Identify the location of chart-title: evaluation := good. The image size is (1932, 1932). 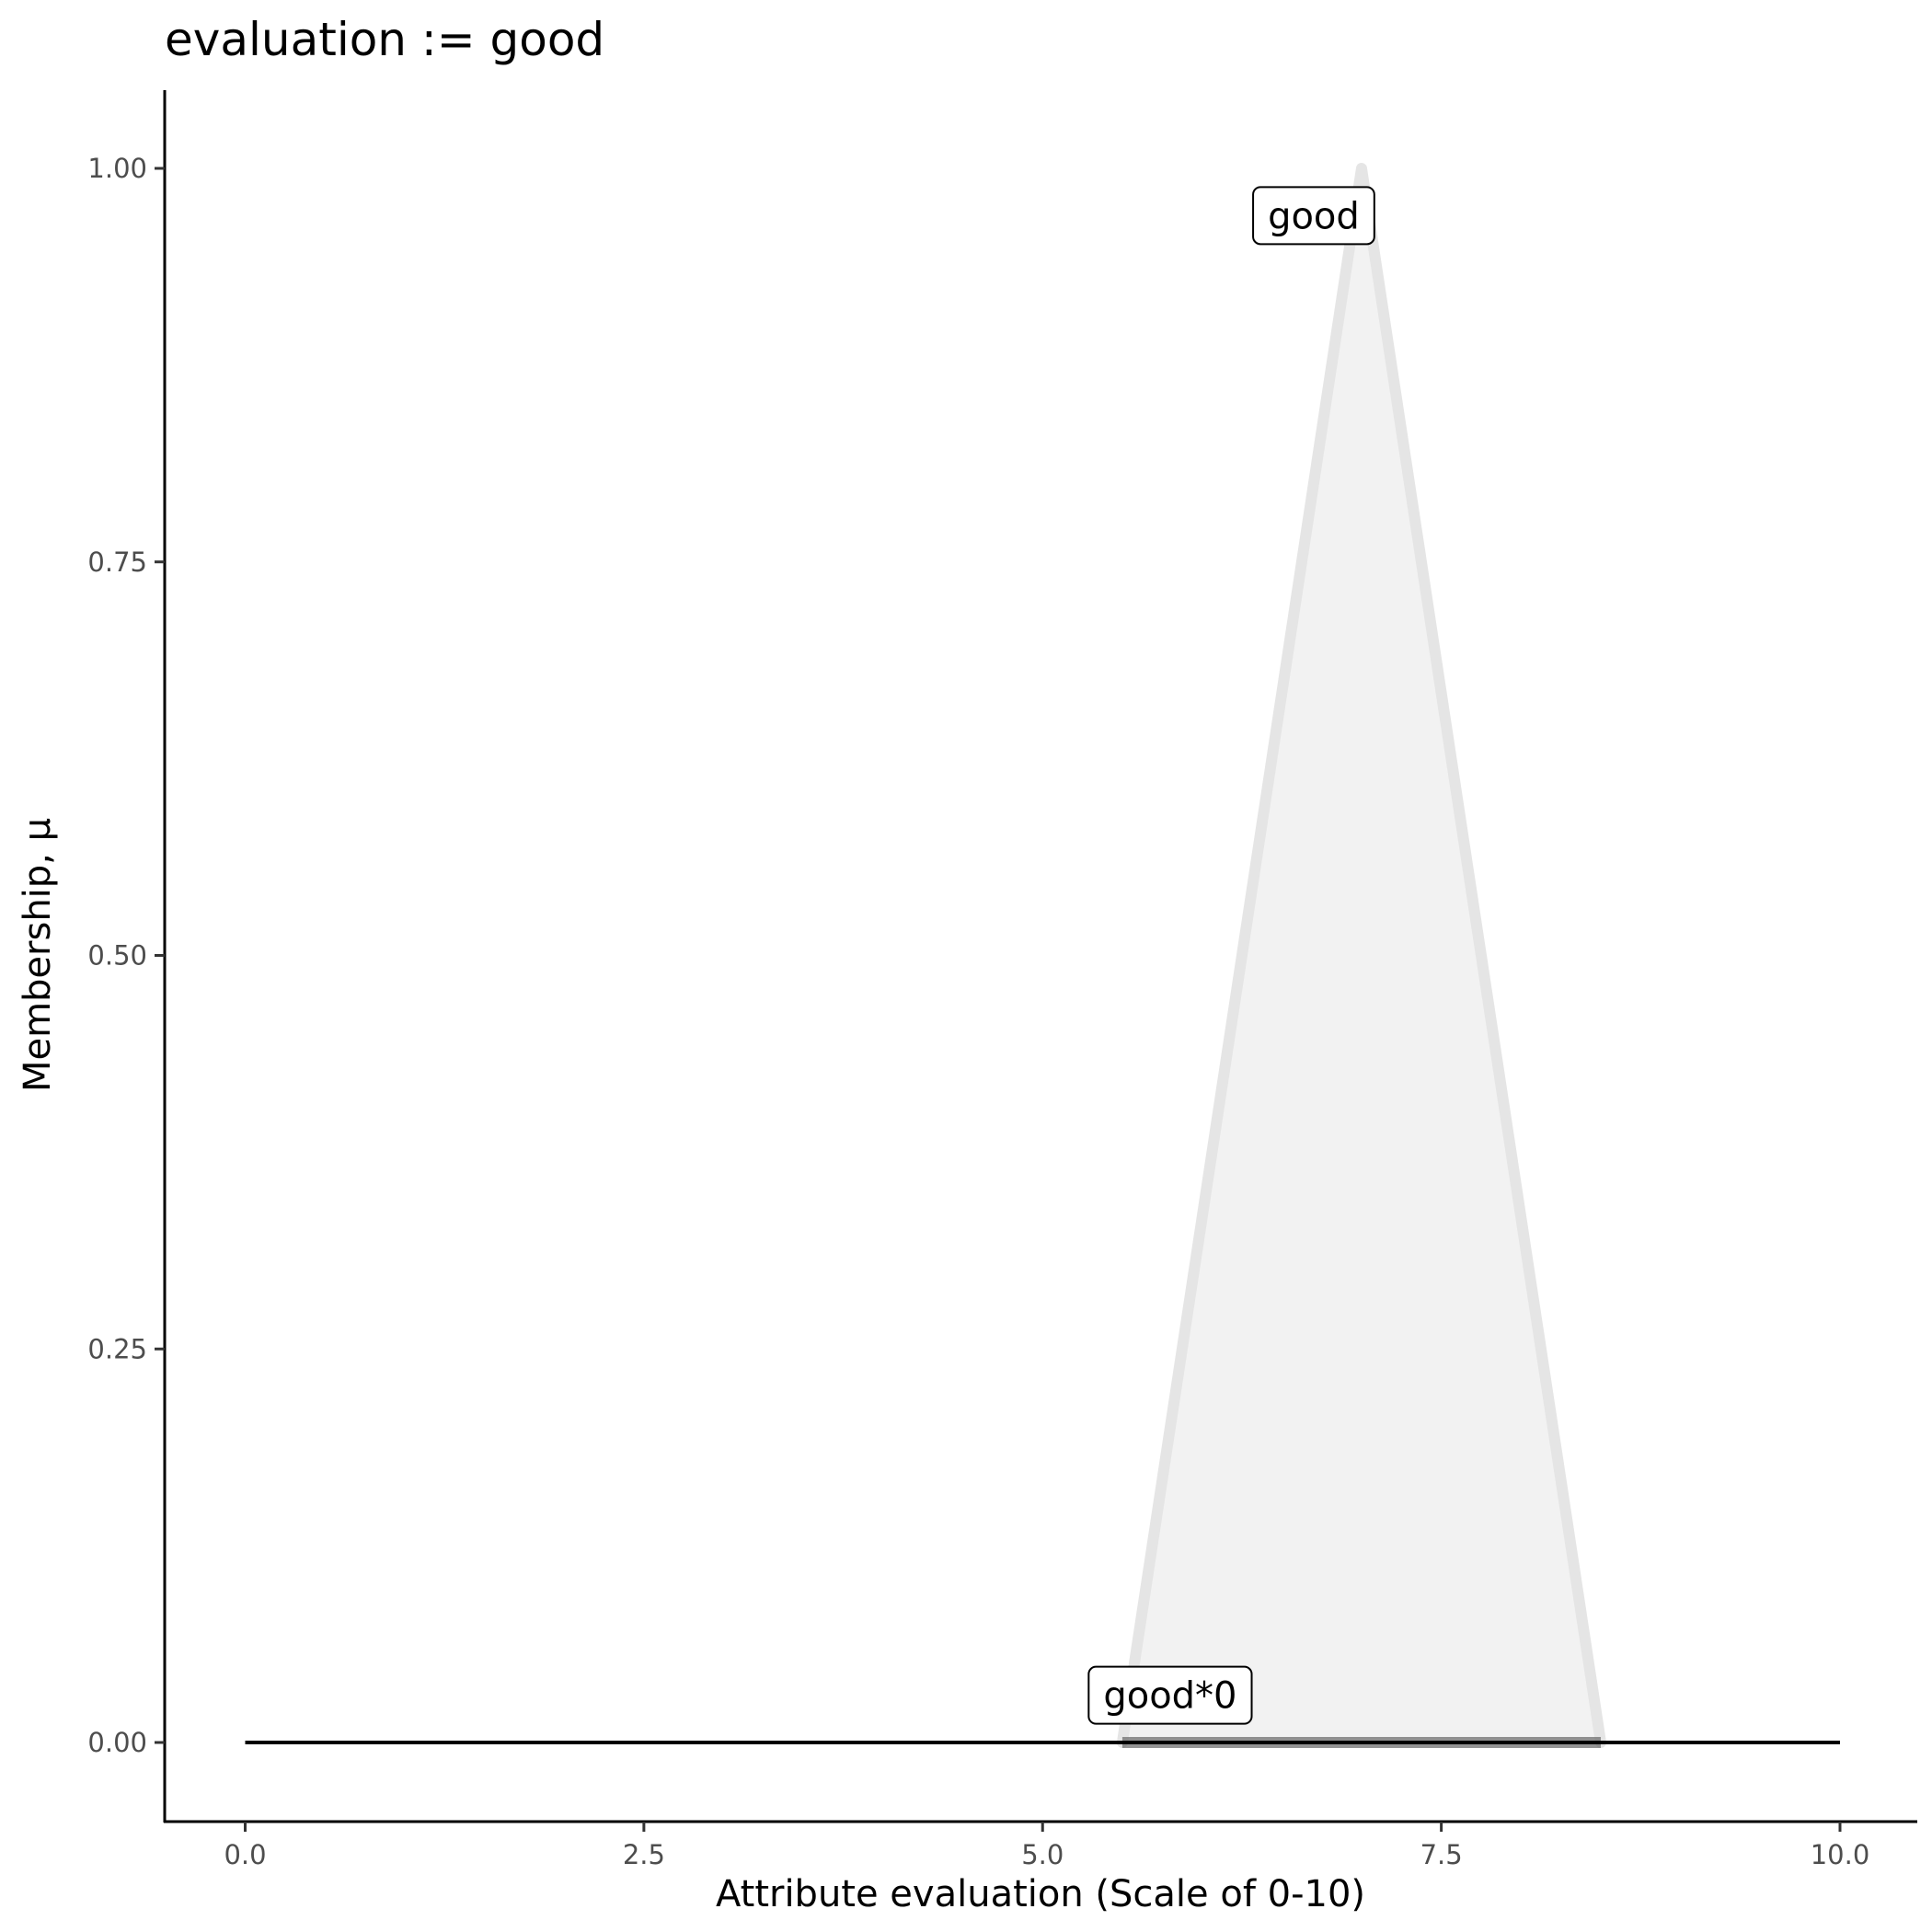
(384, 39).